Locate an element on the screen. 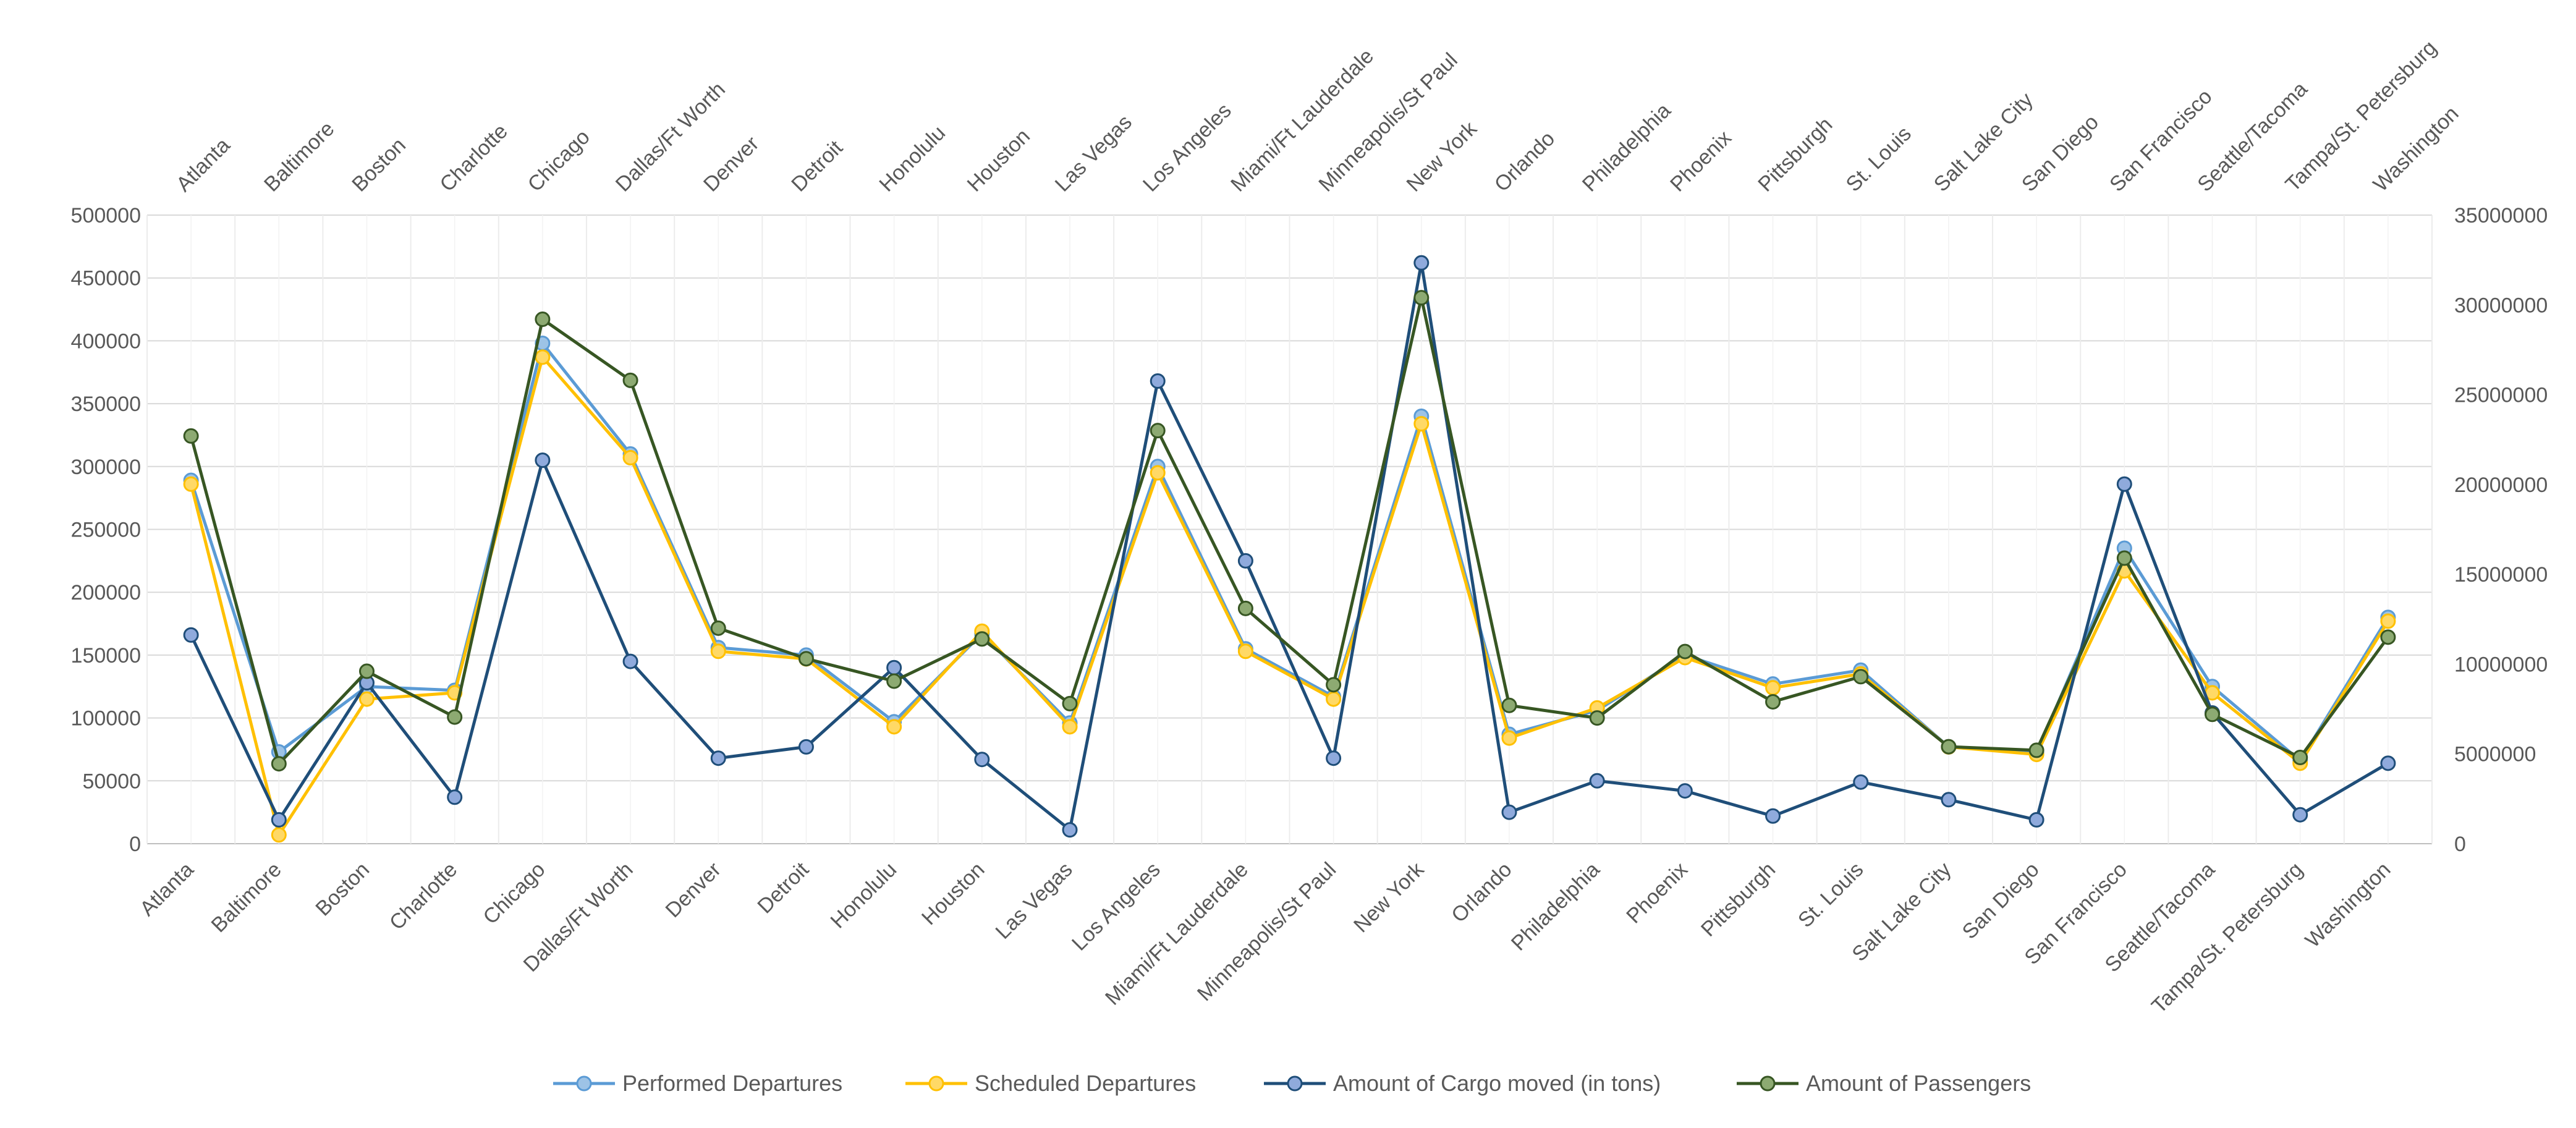 This screenshot has width=2576, height=1128. left-axis-tick-label: 250000 is located at coordinates (106, 531).